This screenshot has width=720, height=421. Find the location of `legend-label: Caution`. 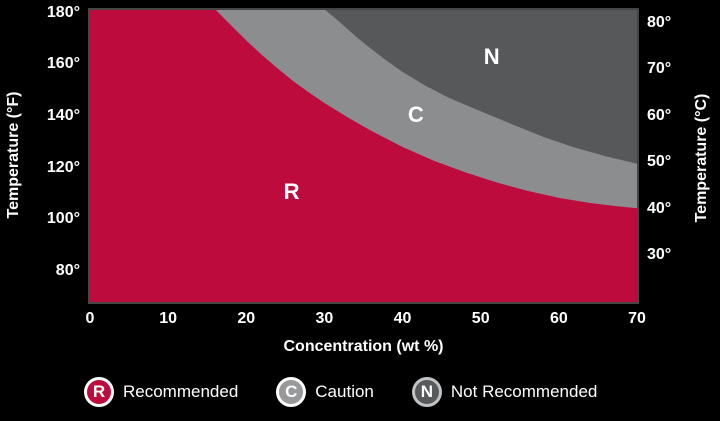

legend-label: Caution is located at coordinates (344, 391).